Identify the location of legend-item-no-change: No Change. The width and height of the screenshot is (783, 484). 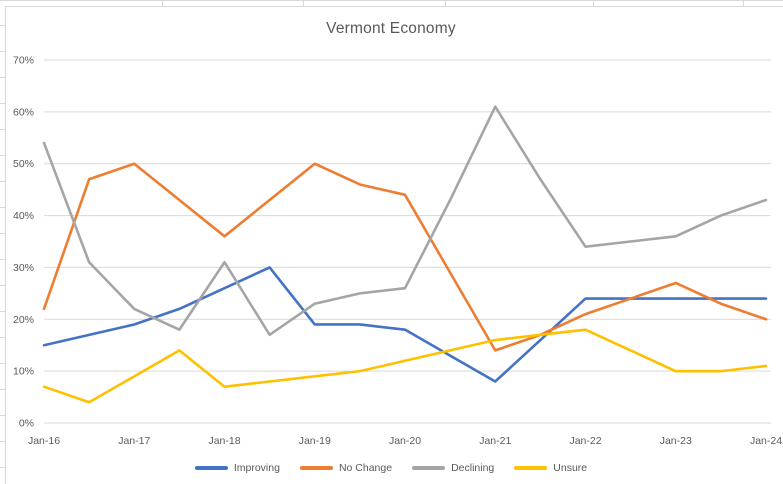
(346, 468).